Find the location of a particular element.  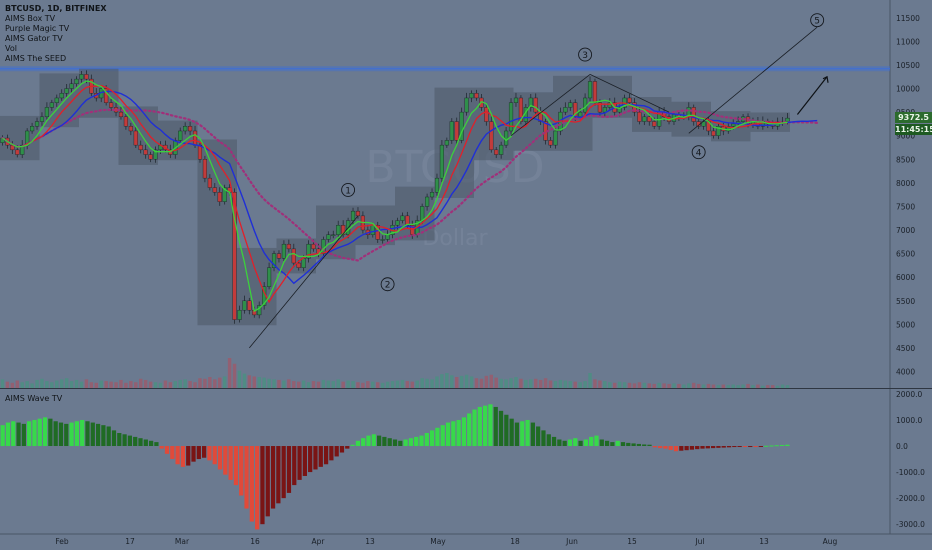

price-tick-label: 5000 is located at coordinates (905, 324).